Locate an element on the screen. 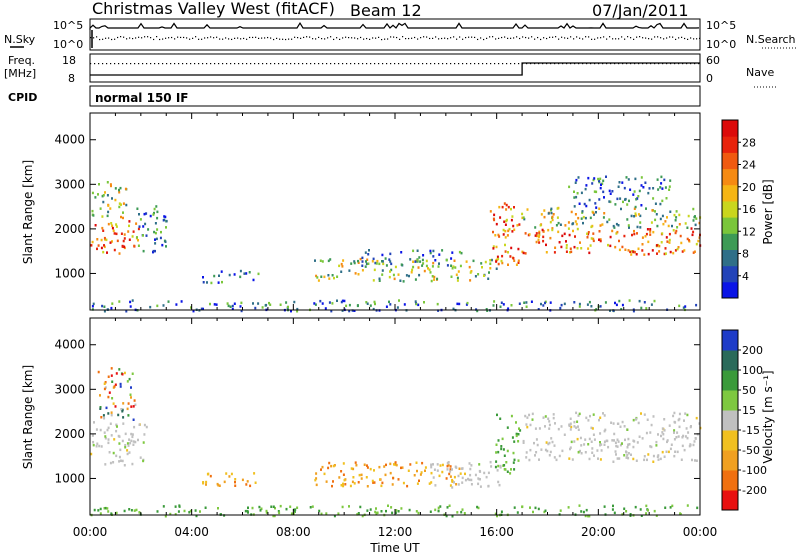 Image resolution: width=800 pixels, height=554 pixels. freq-label-line2: [MHz] is located at coordinates (20, 73).